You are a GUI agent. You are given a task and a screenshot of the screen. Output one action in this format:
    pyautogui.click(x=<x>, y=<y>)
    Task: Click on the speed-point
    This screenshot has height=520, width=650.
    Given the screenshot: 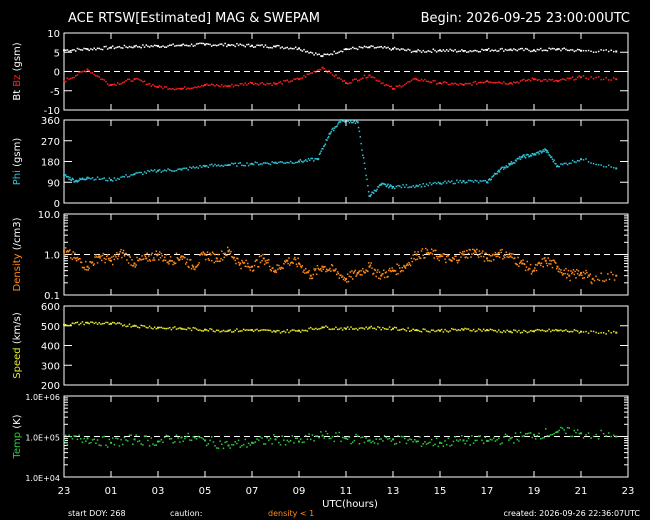 What is the action you would take?
    pyautogui.click(x=134, y=325)
    